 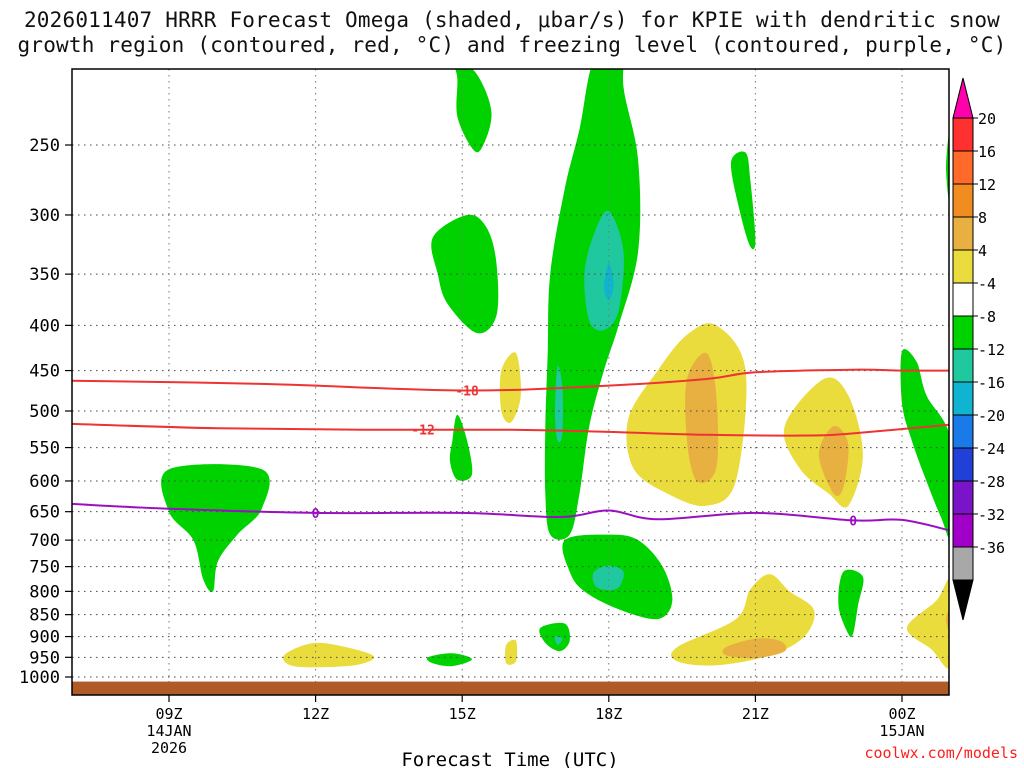 What do you see at coordinates (754, 648) in the screenshot?
I see `omega-region-orange-20z-low` at bounding box center [754, 648].